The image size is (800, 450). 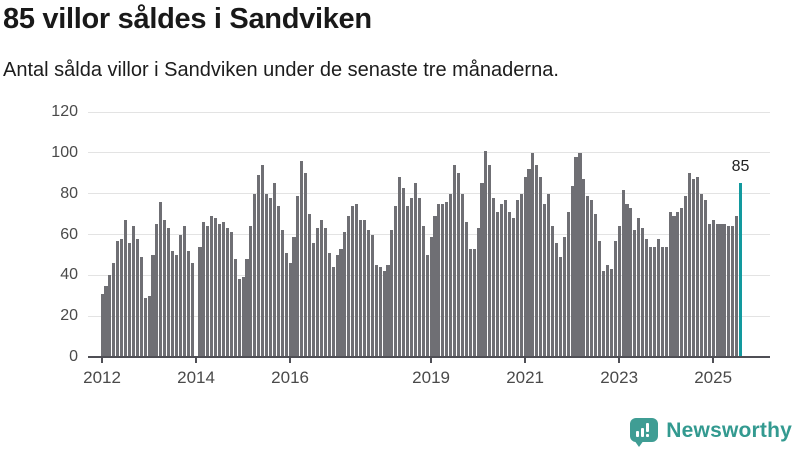 I want to click on y-axis-tick-label: 60, so click(x=69, y=234).